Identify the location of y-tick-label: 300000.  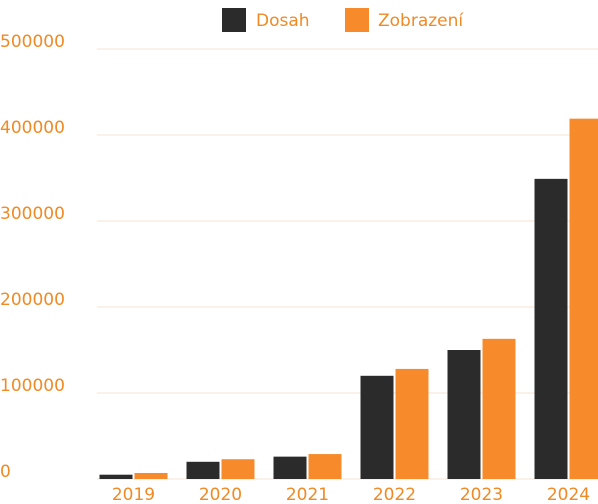
(32, 214).